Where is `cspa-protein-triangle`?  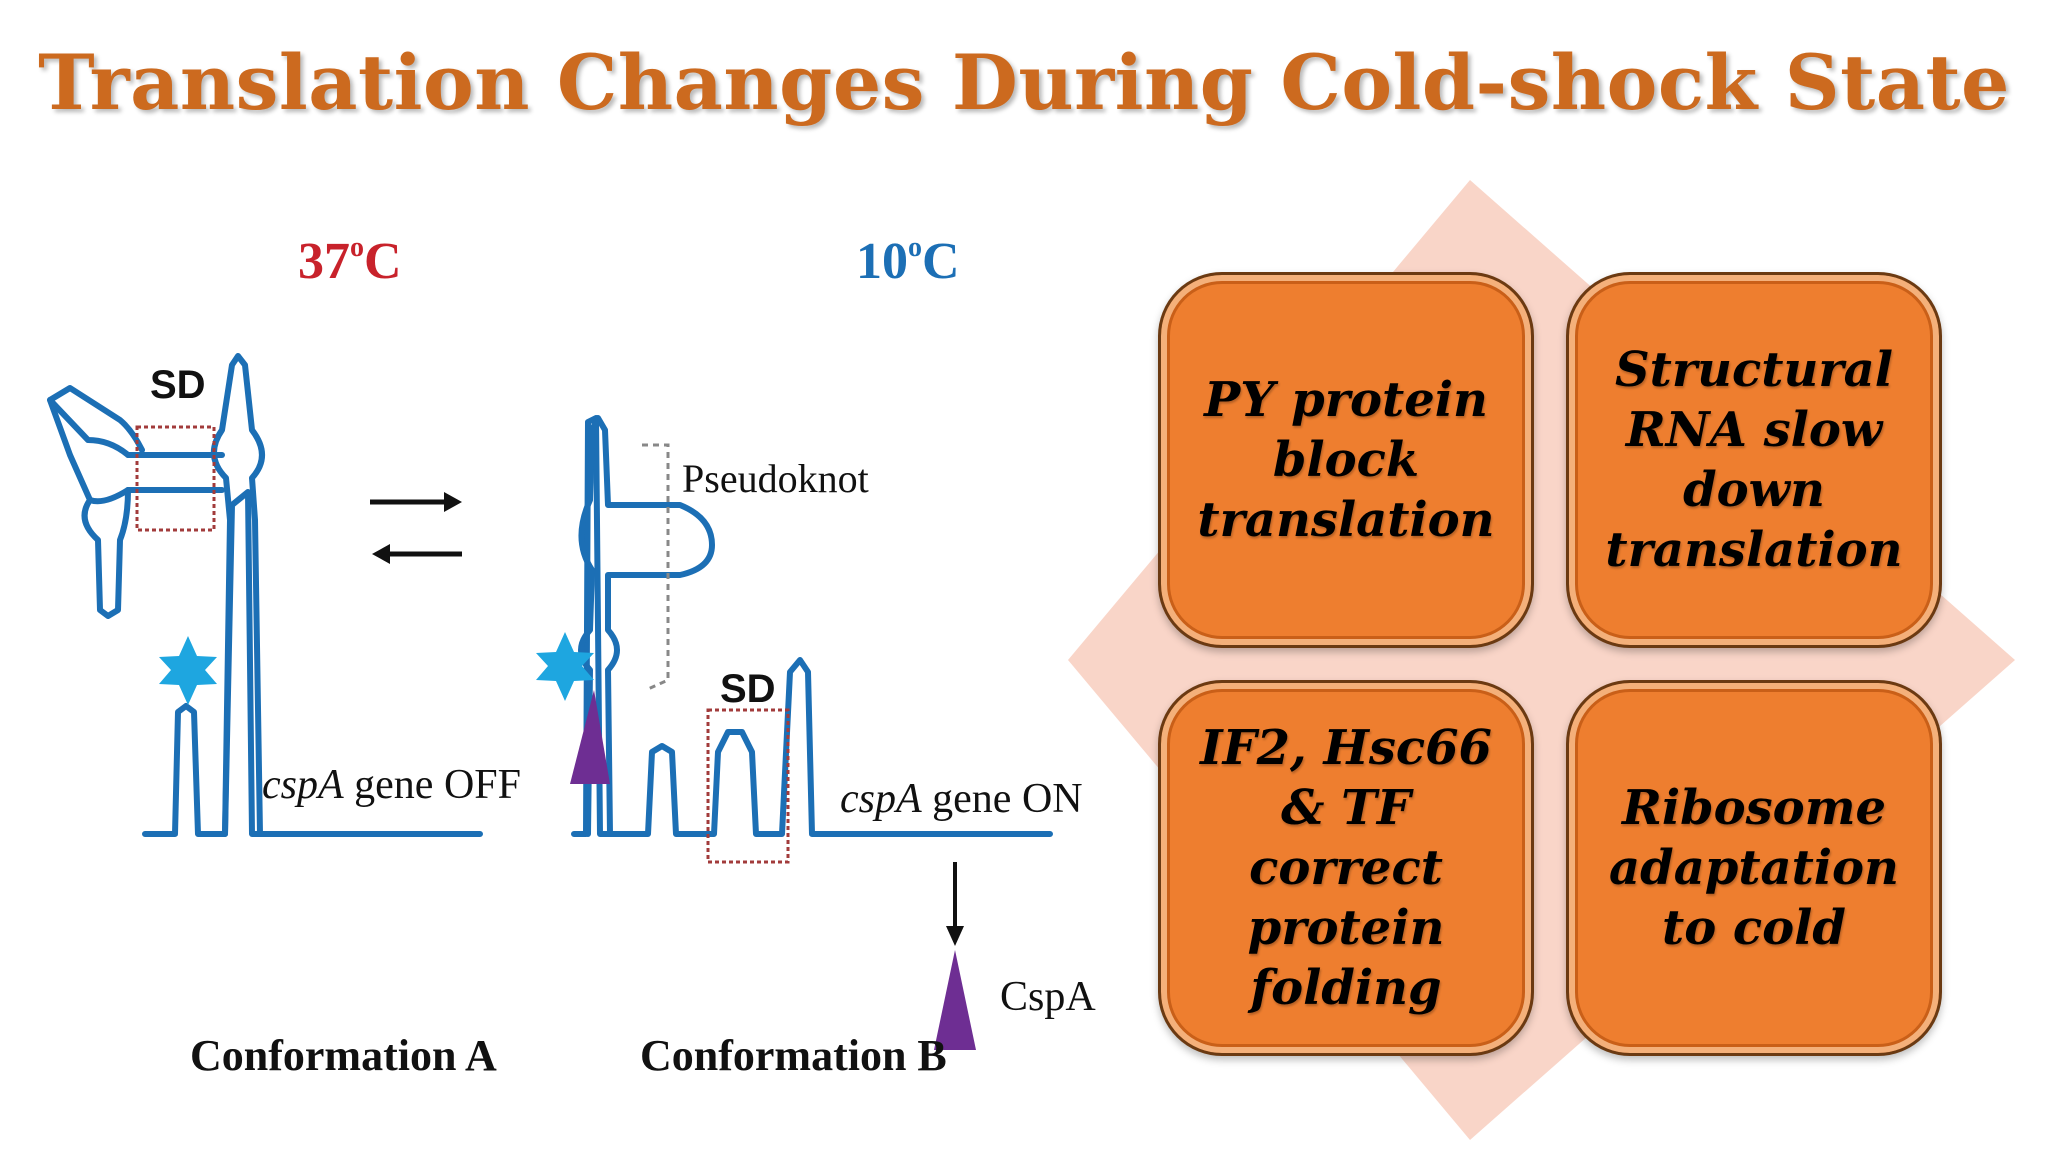 cspa-protein-triangle is located at coordinates (955, 1000).